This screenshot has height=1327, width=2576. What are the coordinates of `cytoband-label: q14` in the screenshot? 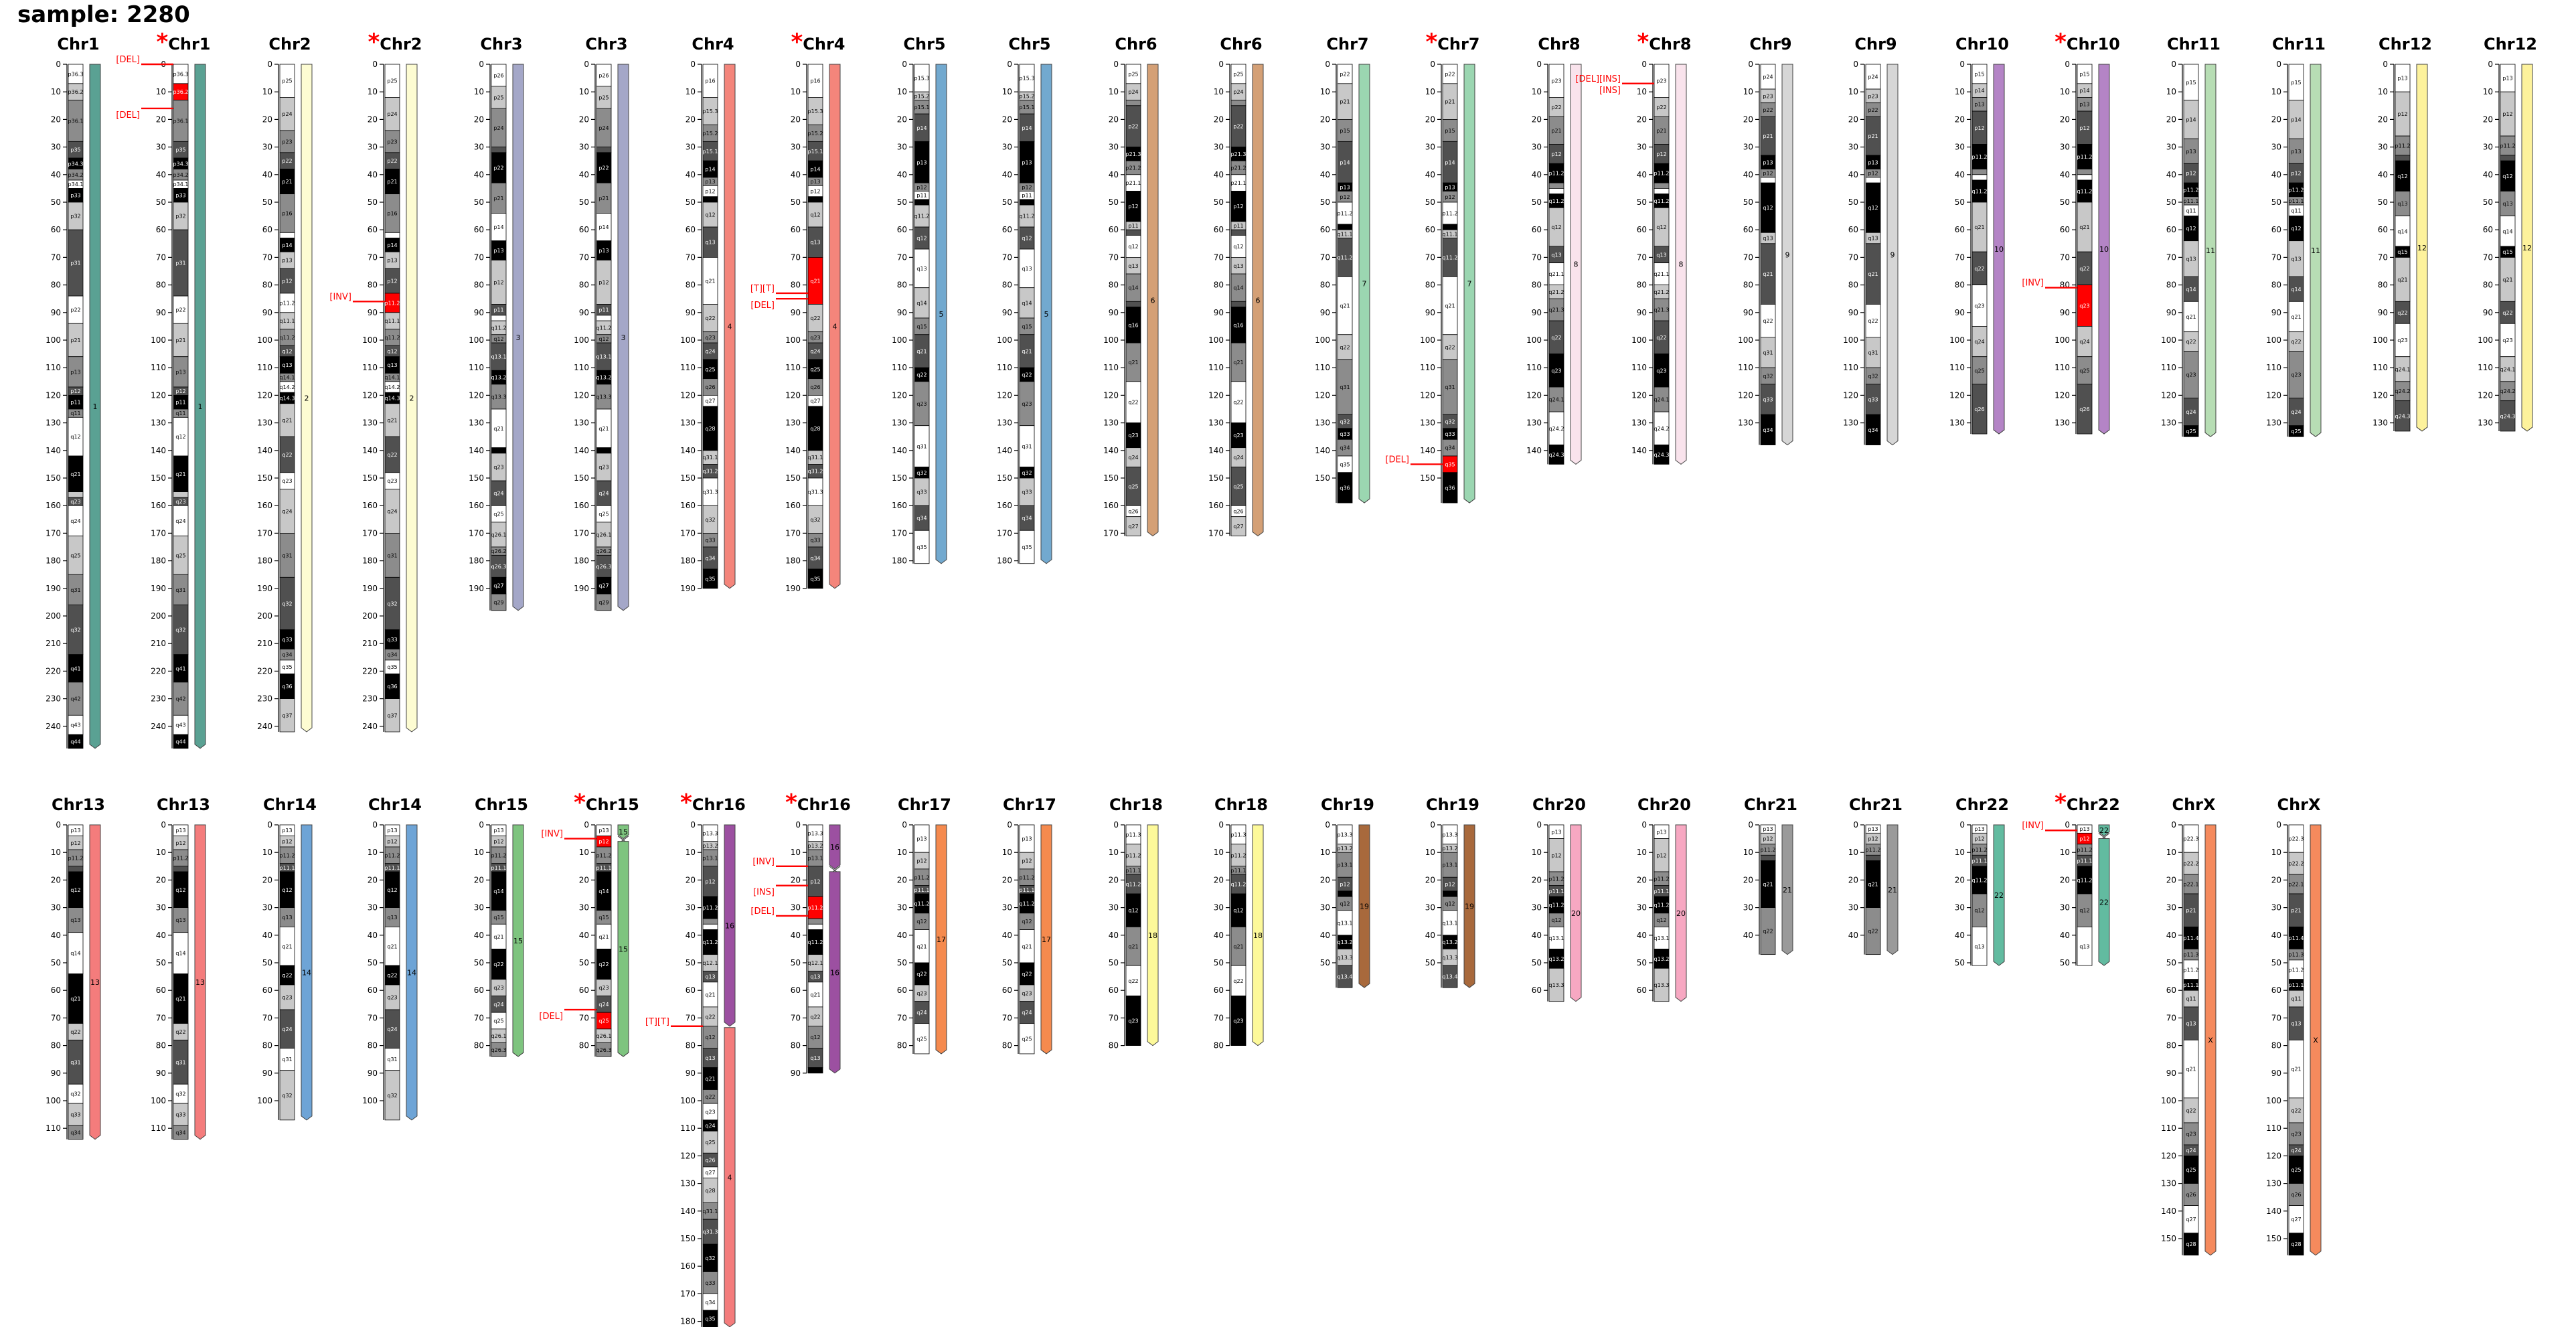 It's located at (2507, 231).